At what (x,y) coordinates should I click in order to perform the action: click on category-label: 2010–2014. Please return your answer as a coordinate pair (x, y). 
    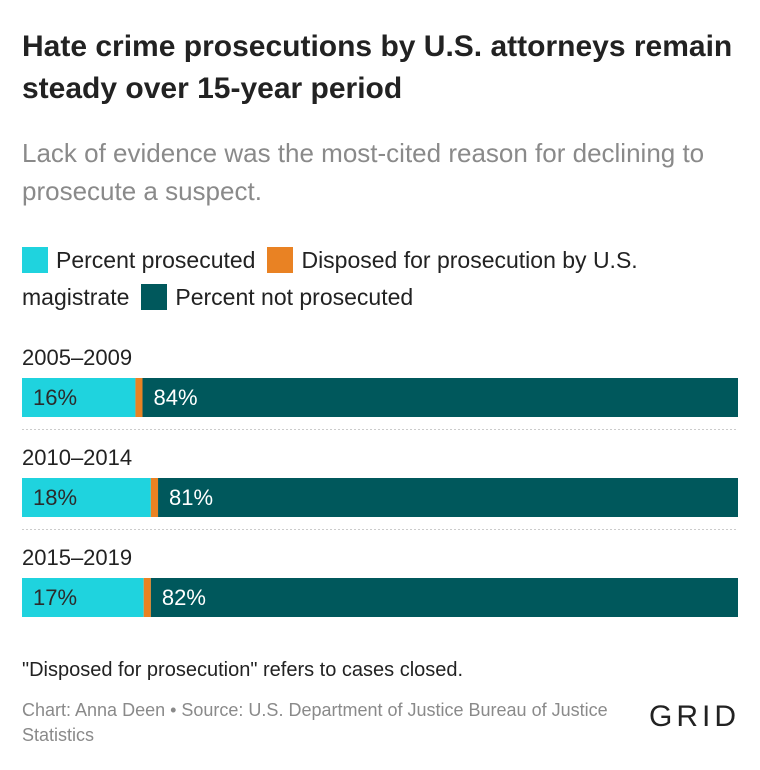
    Looking at the image, I should click on (77, 457).